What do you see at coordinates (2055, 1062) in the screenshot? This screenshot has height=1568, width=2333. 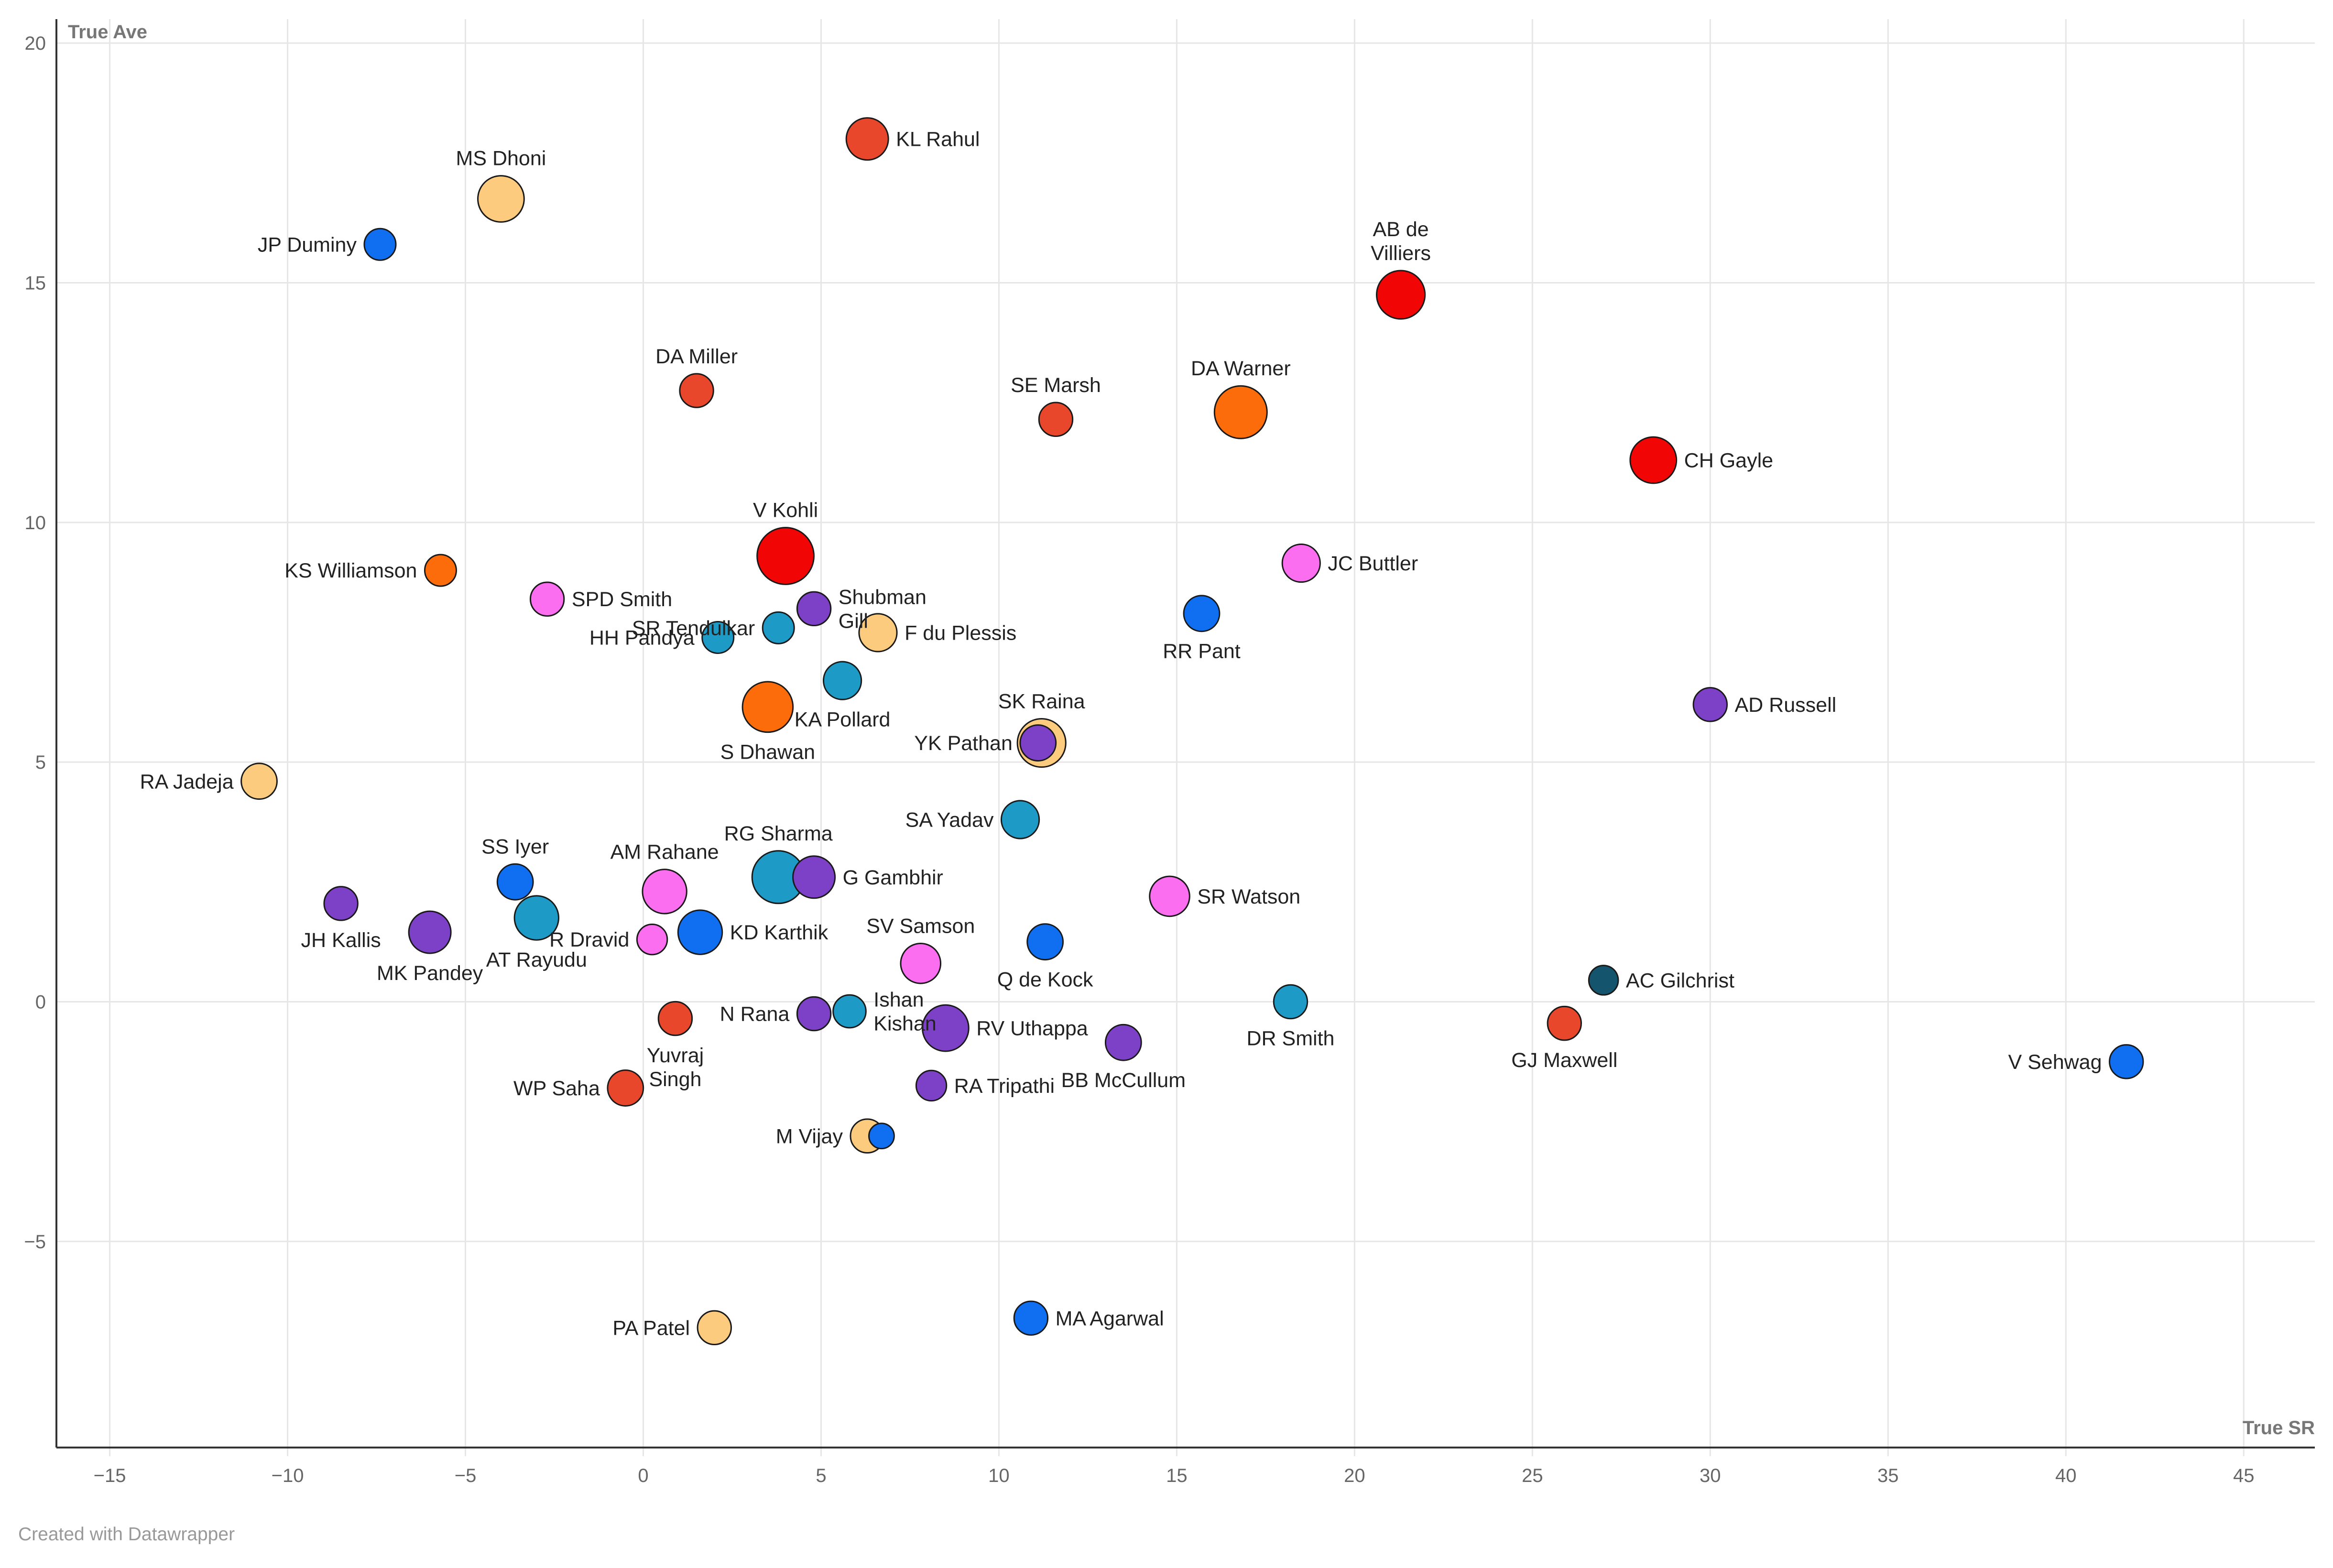 I see `label-v-sehwag: V Sehwag` at bounding box center [2055, 1062].